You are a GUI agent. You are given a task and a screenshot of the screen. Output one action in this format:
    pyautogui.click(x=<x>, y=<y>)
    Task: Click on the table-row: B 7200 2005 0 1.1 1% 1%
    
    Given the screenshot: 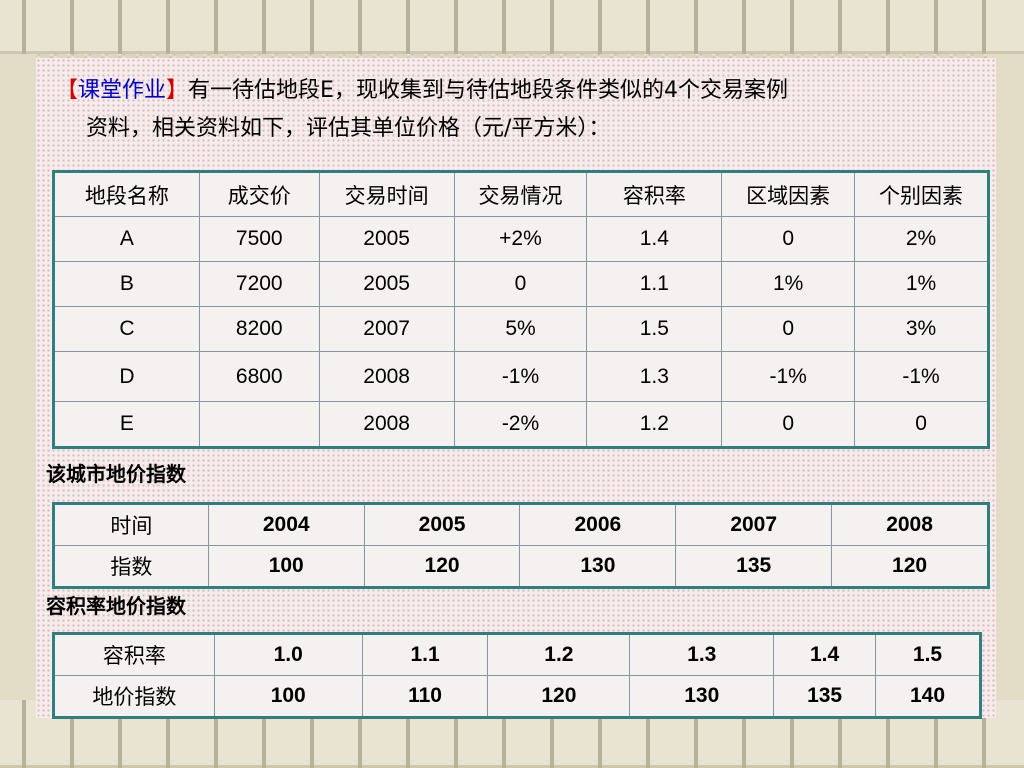 What is the action you would take?
    pyautogui.click(x=521, y=284)
    